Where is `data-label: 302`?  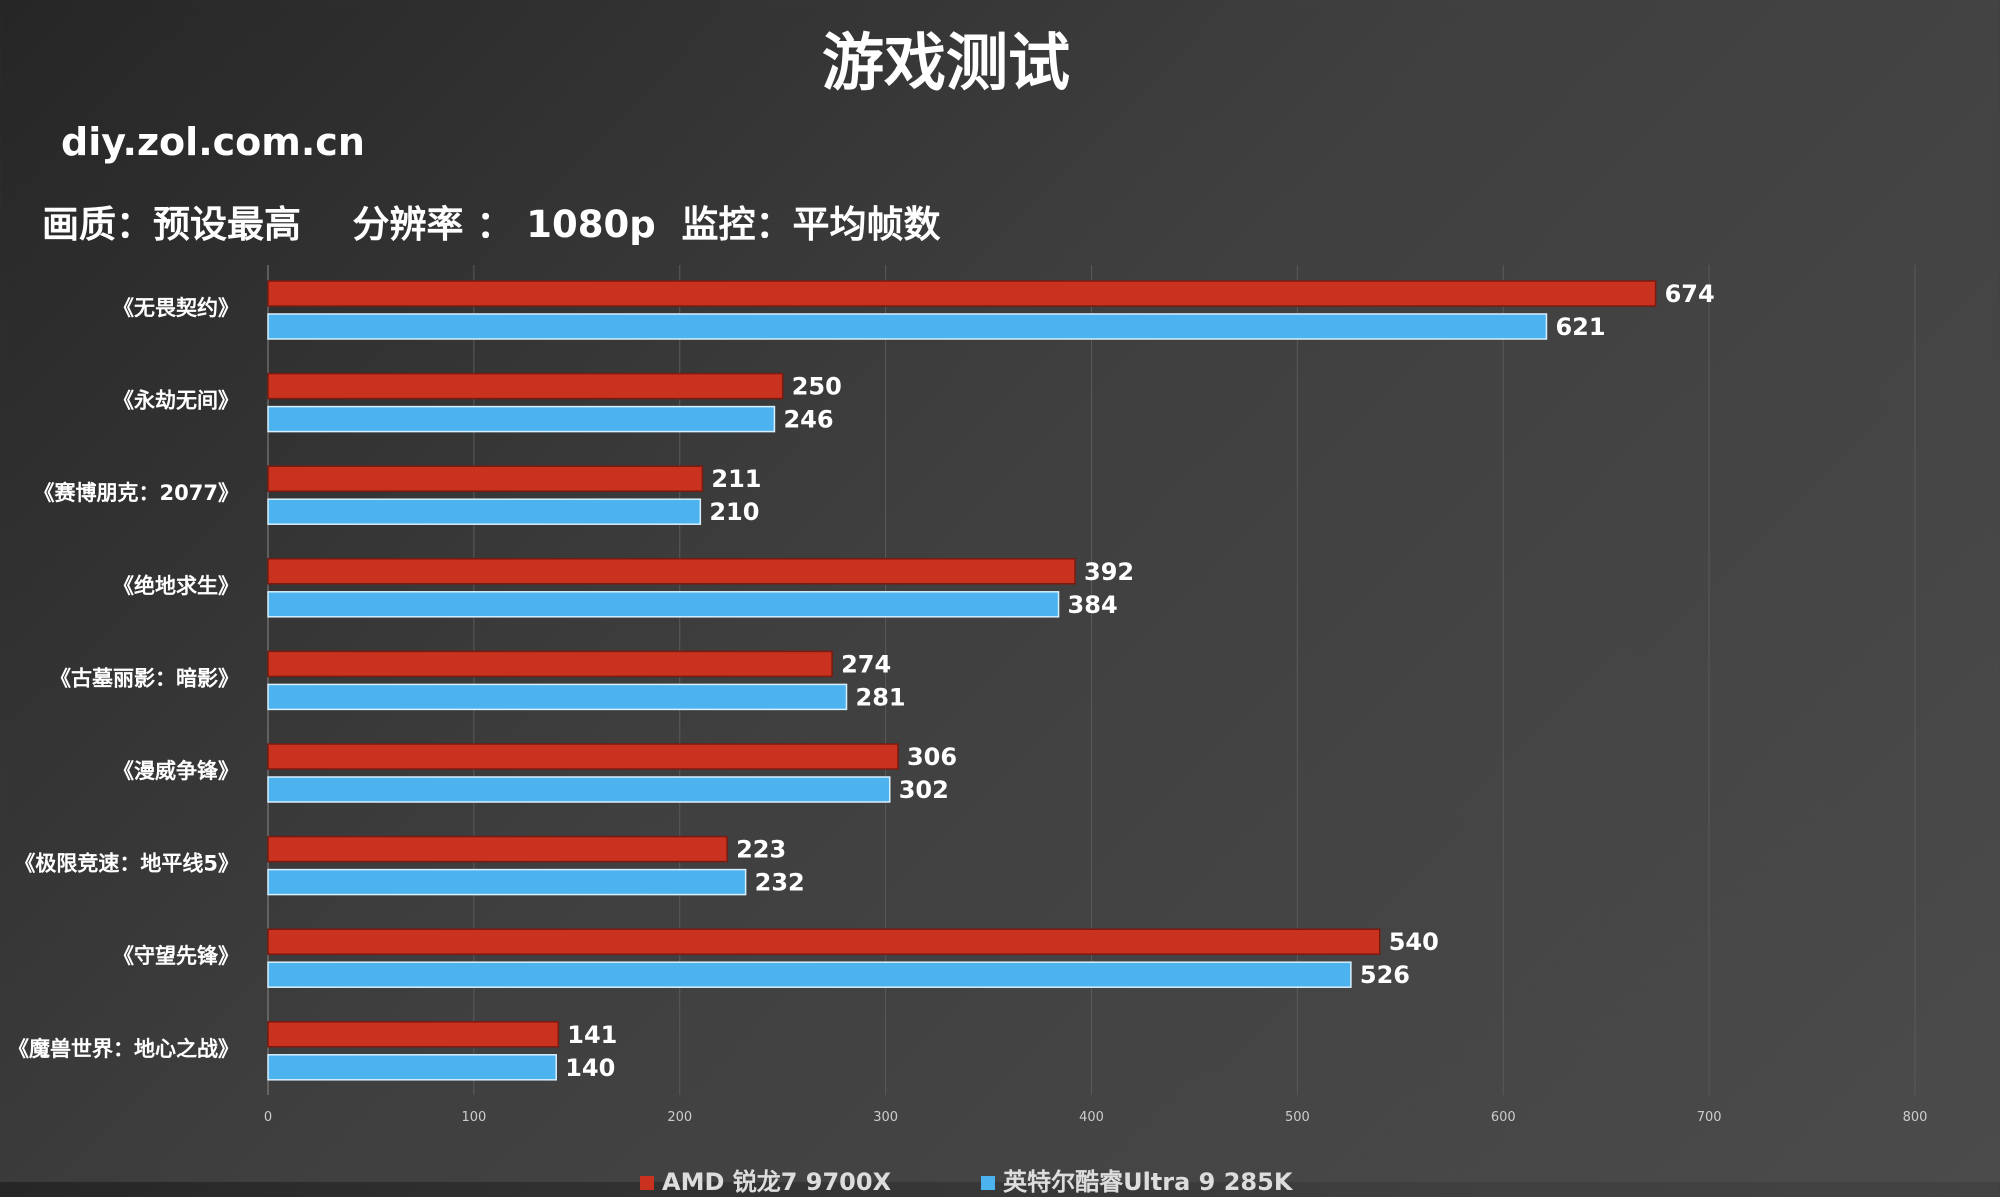
data-label: 302 is located at coordinates (924, 790).